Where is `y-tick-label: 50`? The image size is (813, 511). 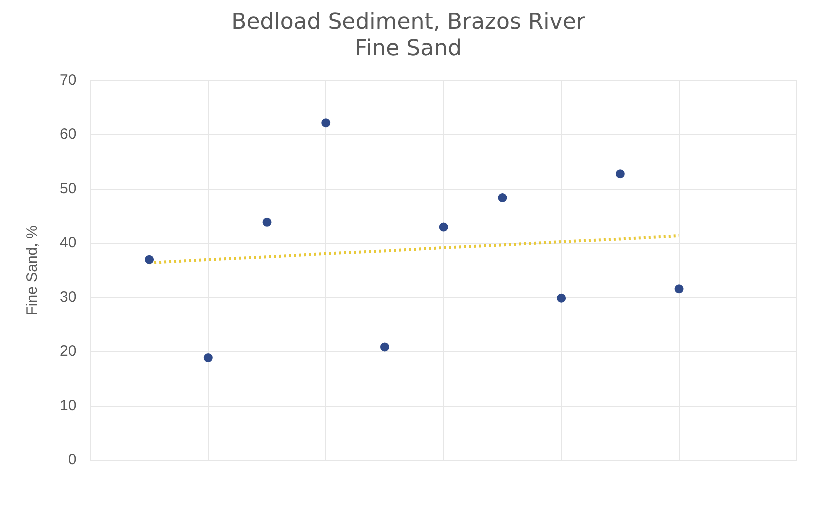
y-tick-label: 50 is located at coordinates (68, 189).